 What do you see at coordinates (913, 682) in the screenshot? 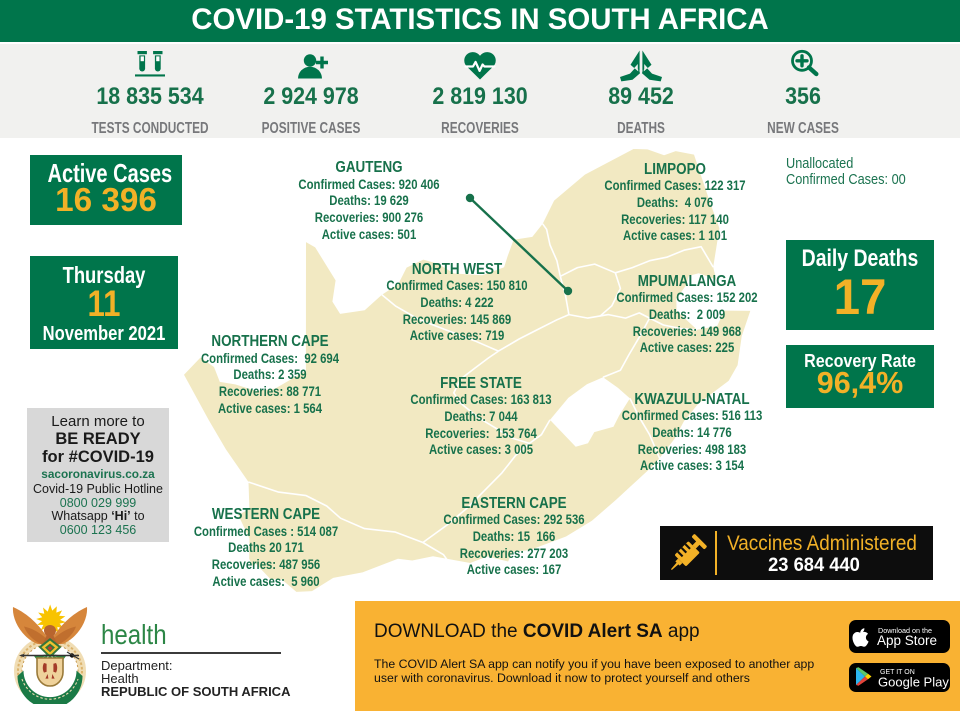
I see `svg-text: Google Play` at bounding box center [913, 682].